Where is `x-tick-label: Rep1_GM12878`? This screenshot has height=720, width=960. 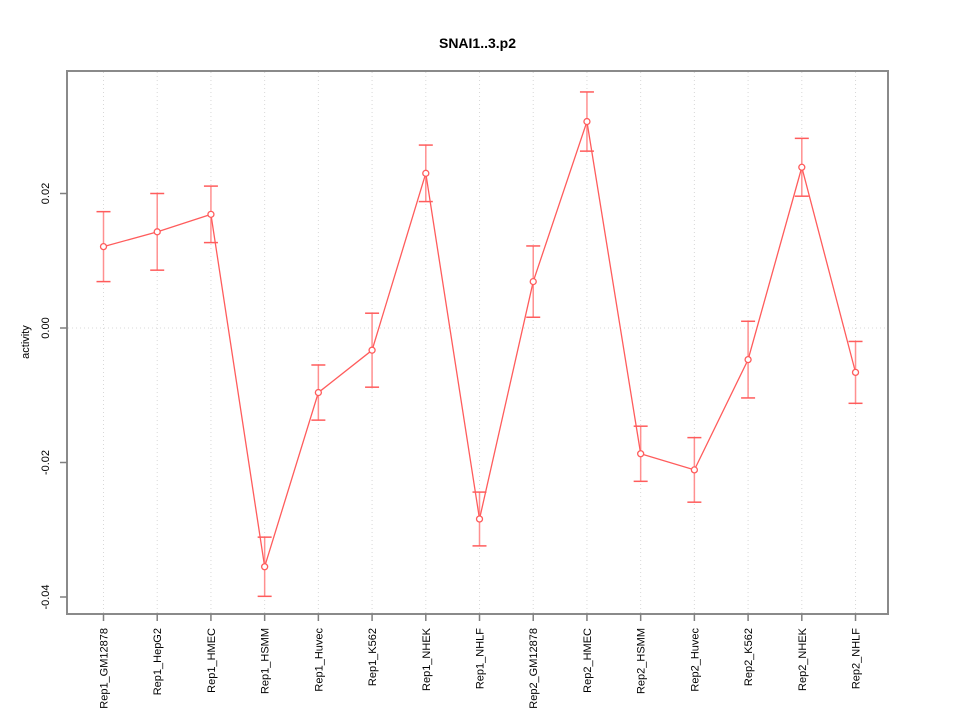 x-tick-label: Rep1_GM12878 is located at coordinates (105, 668).